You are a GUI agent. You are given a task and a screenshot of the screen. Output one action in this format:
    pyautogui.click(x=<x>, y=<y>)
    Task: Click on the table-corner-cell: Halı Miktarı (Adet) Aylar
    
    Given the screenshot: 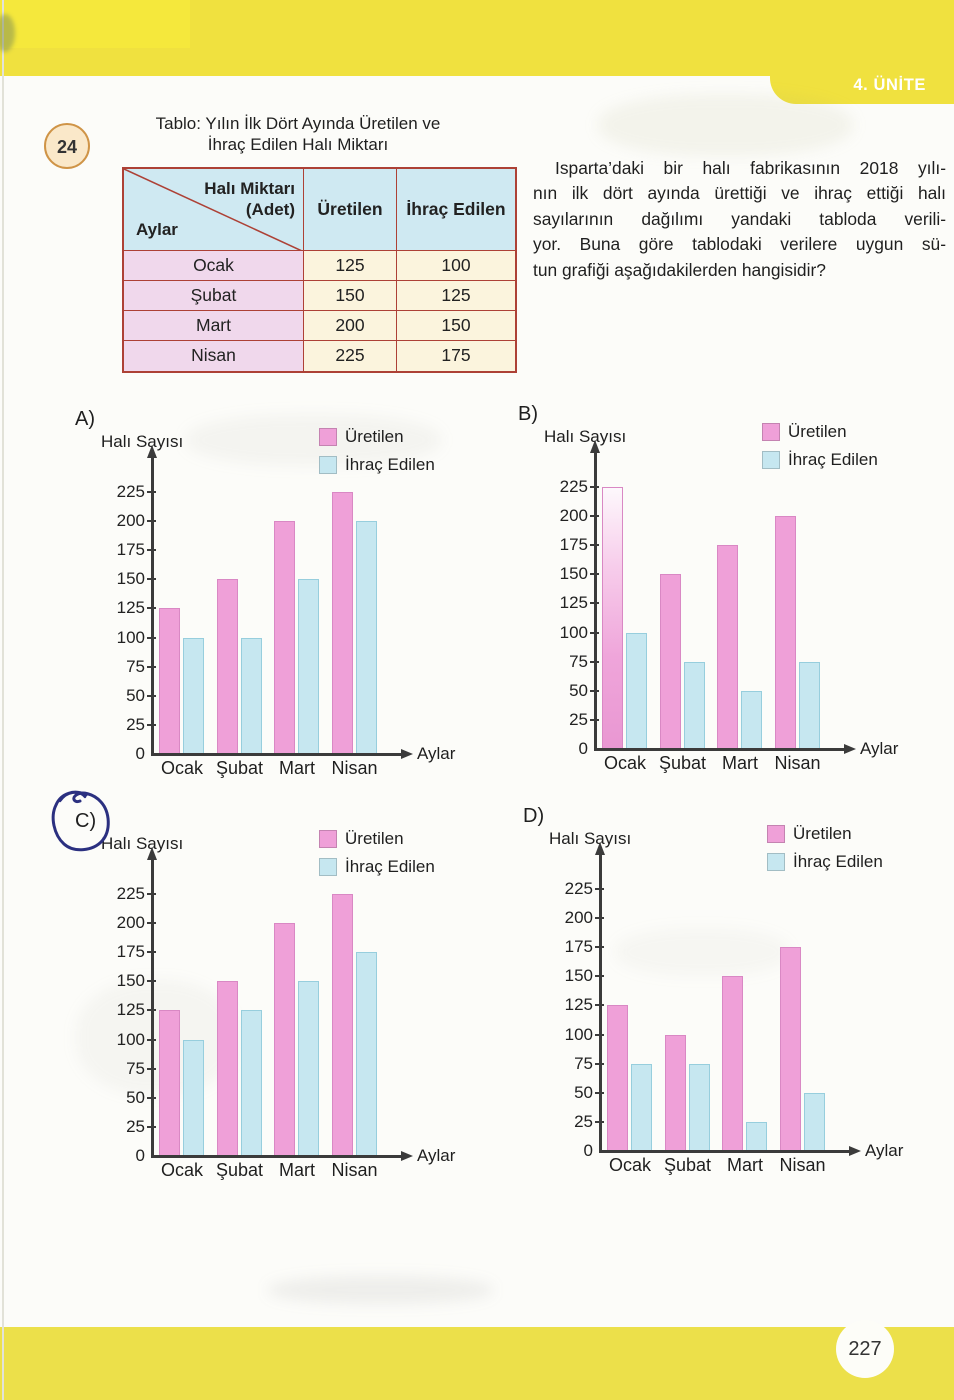 What is the action you would take?
    pyautogui.click(x=214, y=210)
    